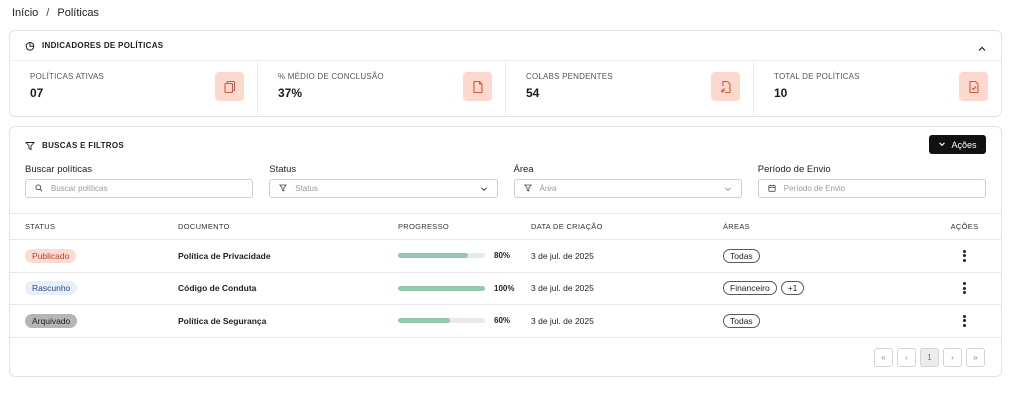 The width and height of the screenshot is (1024, 412). I want to click on area-placeholder: Área, so click(548, 188).